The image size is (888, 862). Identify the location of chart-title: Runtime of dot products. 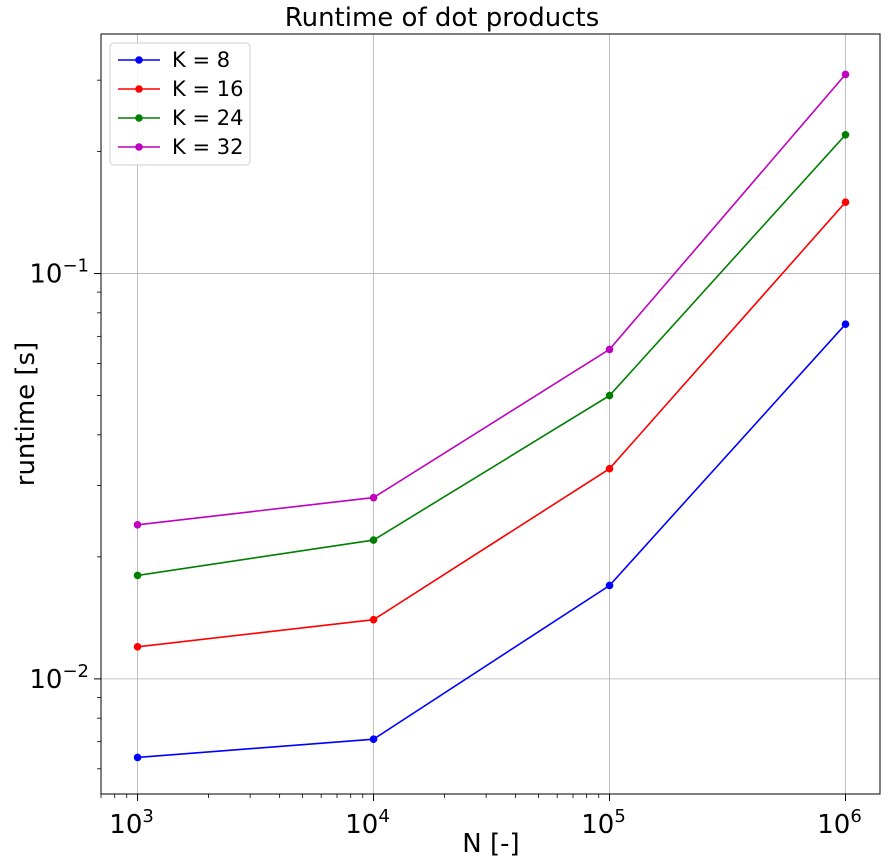
(442, 18).